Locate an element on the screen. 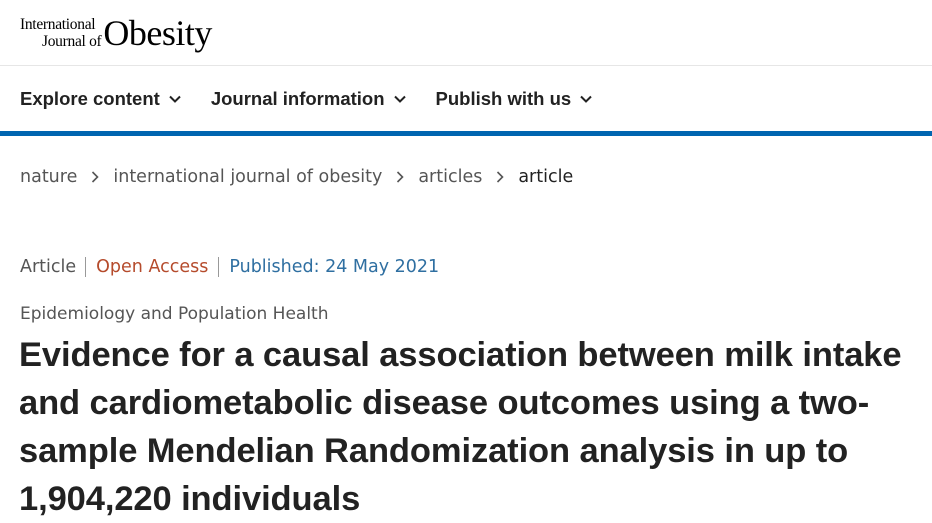 The image size is (932, 523). open-access-badge: Open Access is located at coordinates (153, 267).